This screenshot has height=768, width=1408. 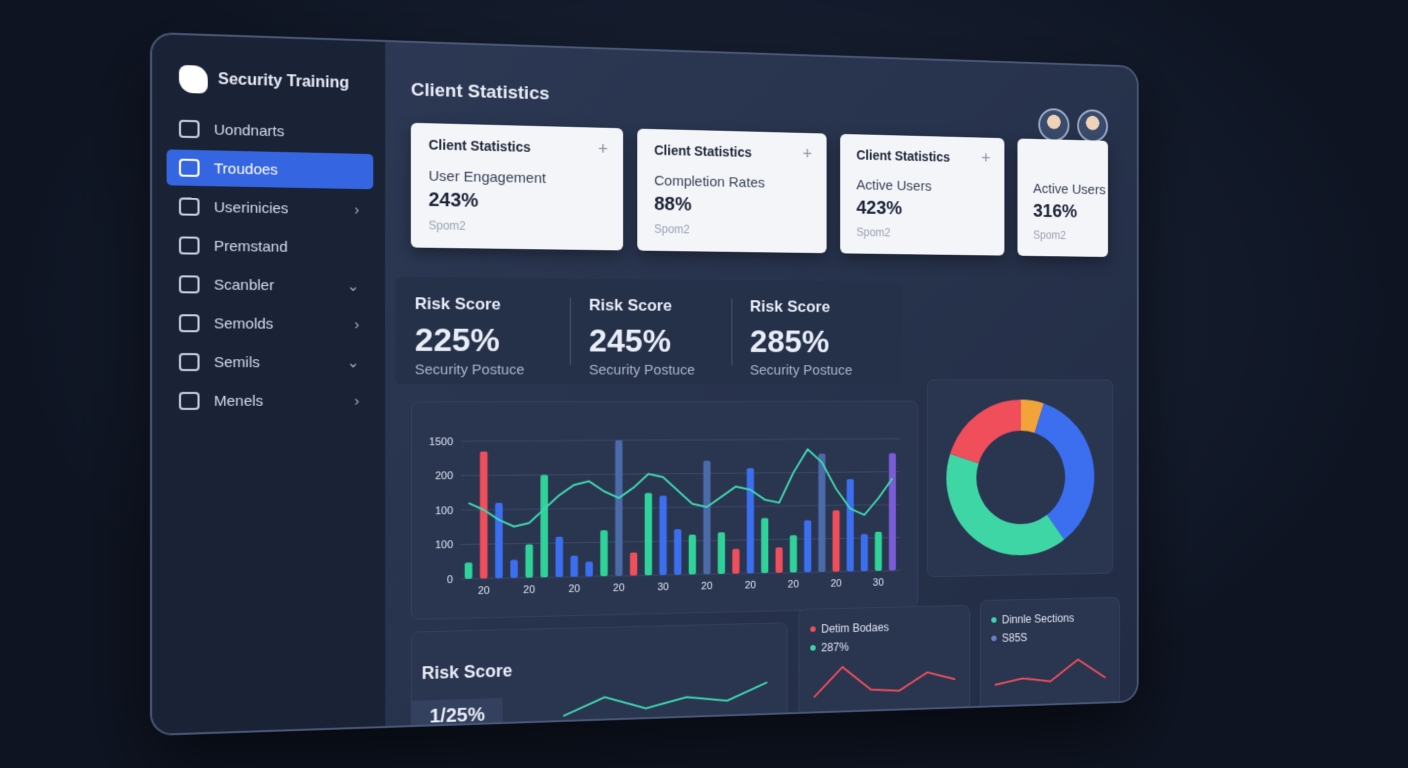 What do you see at coordinates (444, 511) in the screenshot?
I see `y-tick-label: 100` at bounding box center [444, 511].